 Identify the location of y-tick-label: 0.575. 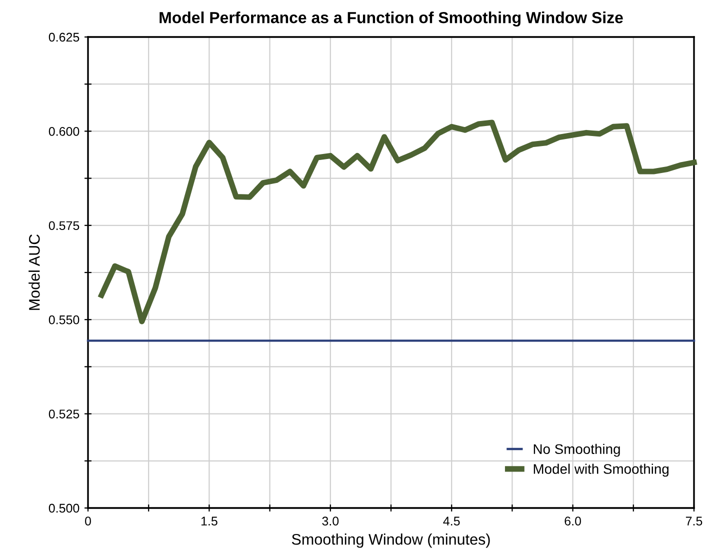
(64, 225).